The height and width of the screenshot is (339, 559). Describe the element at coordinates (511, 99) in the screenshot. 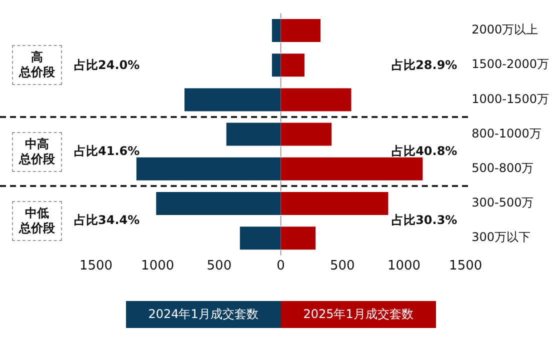

I see `y-tick-label: 1000-1500万` at that location.